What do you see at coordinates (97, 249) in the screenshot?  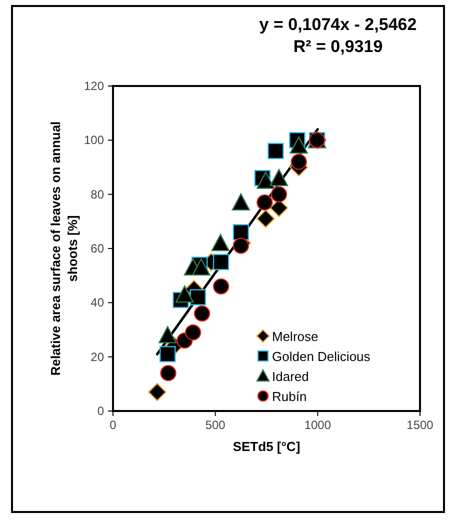 I see `y-tick-label: 60` at bounding box center [97, 249].